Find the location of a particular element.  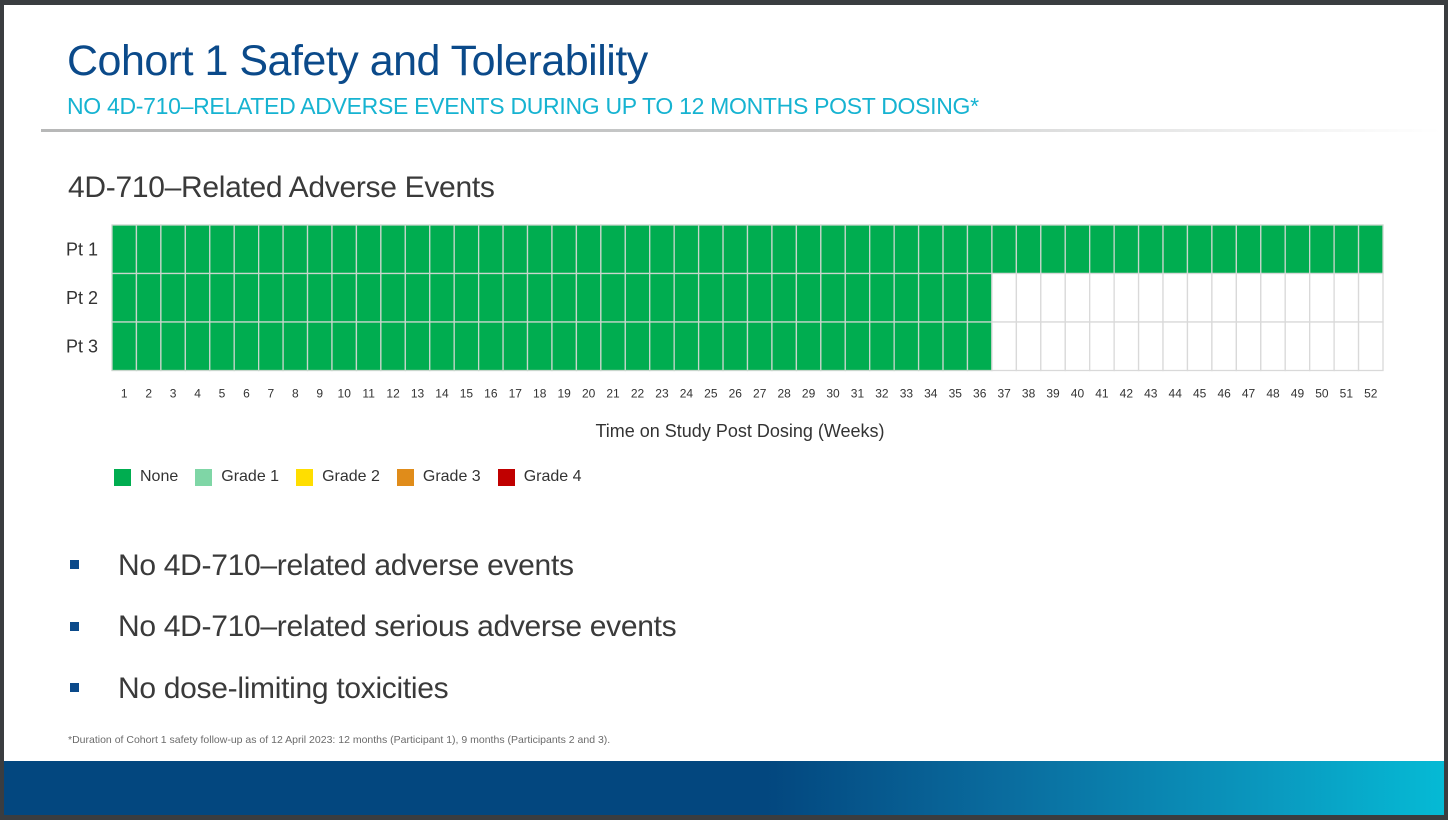

x-tick-label: 50 is located at coordinates (1322, 394).